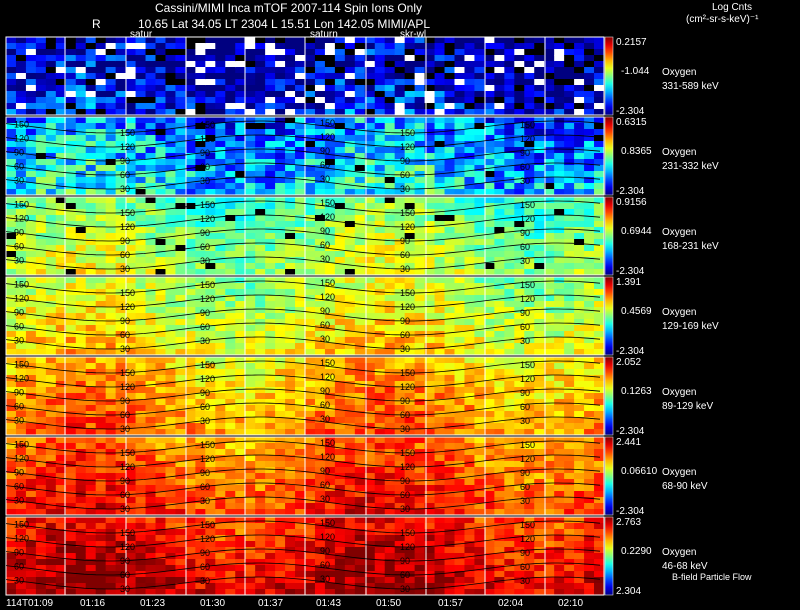  Describe the element at coordinates (690, 246) in the screenshot. I see `energy-range-label: 168-231 keV` at that location.